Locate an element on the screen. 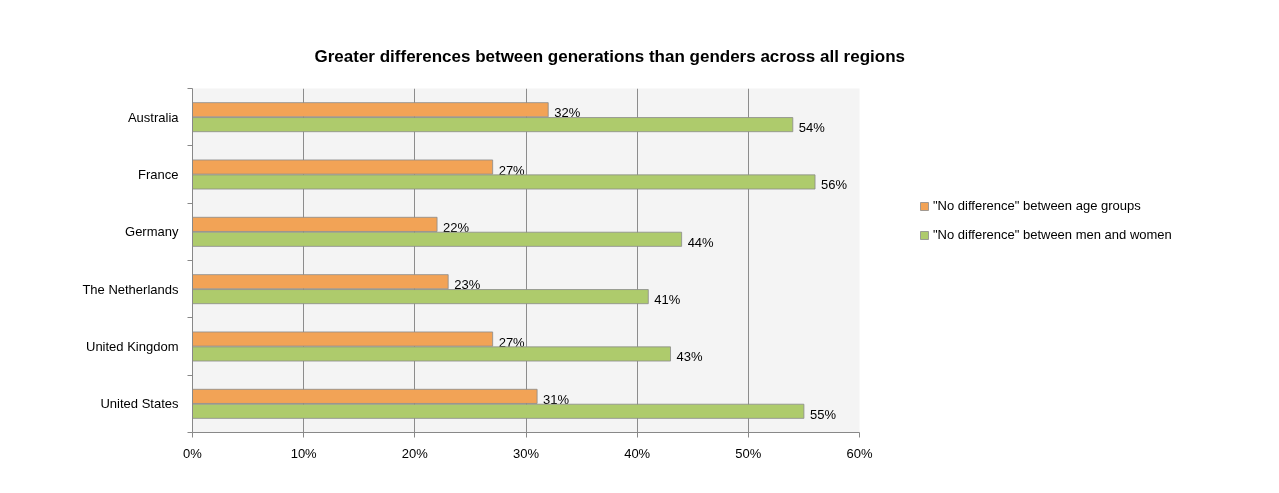 The width and height of the screenshot is (1279, 493). chart-title: Greater differences between generations than genders across all regions is located at coordinates (609, 56).